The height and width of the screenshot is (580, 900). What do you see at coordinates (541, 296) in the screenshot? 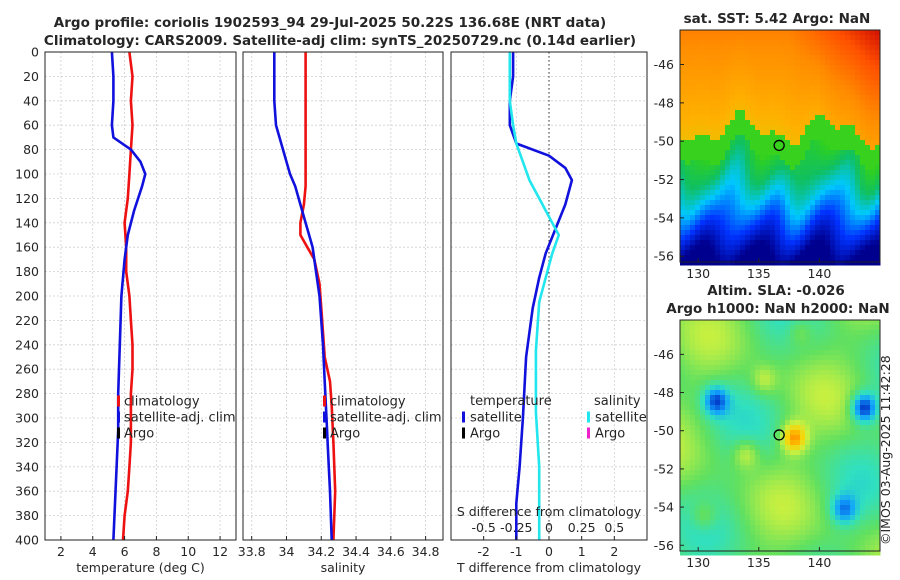
I see `difference-series-temperature-satellite-line` at bounding box center [541, 296].